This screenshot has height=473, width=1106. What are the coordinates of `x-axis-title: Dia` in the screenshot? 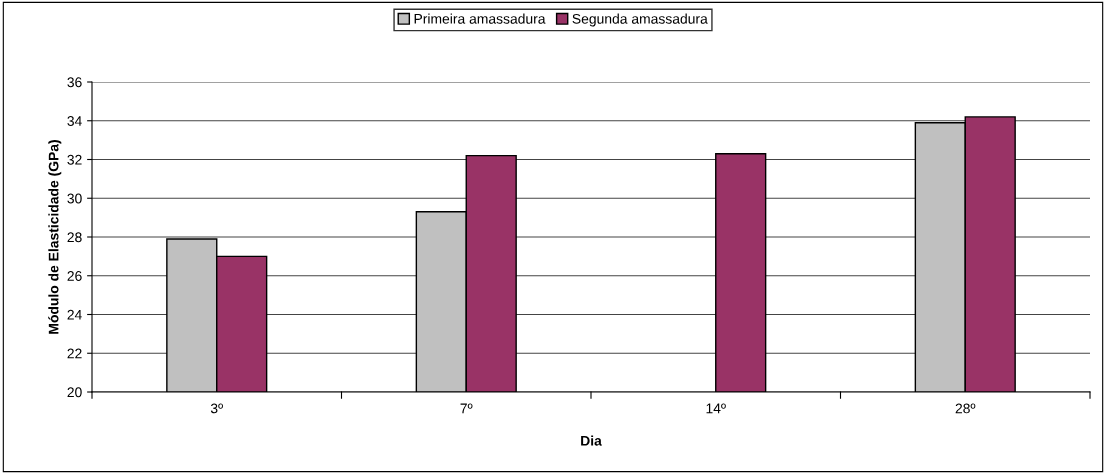 It's located at (591, 440).